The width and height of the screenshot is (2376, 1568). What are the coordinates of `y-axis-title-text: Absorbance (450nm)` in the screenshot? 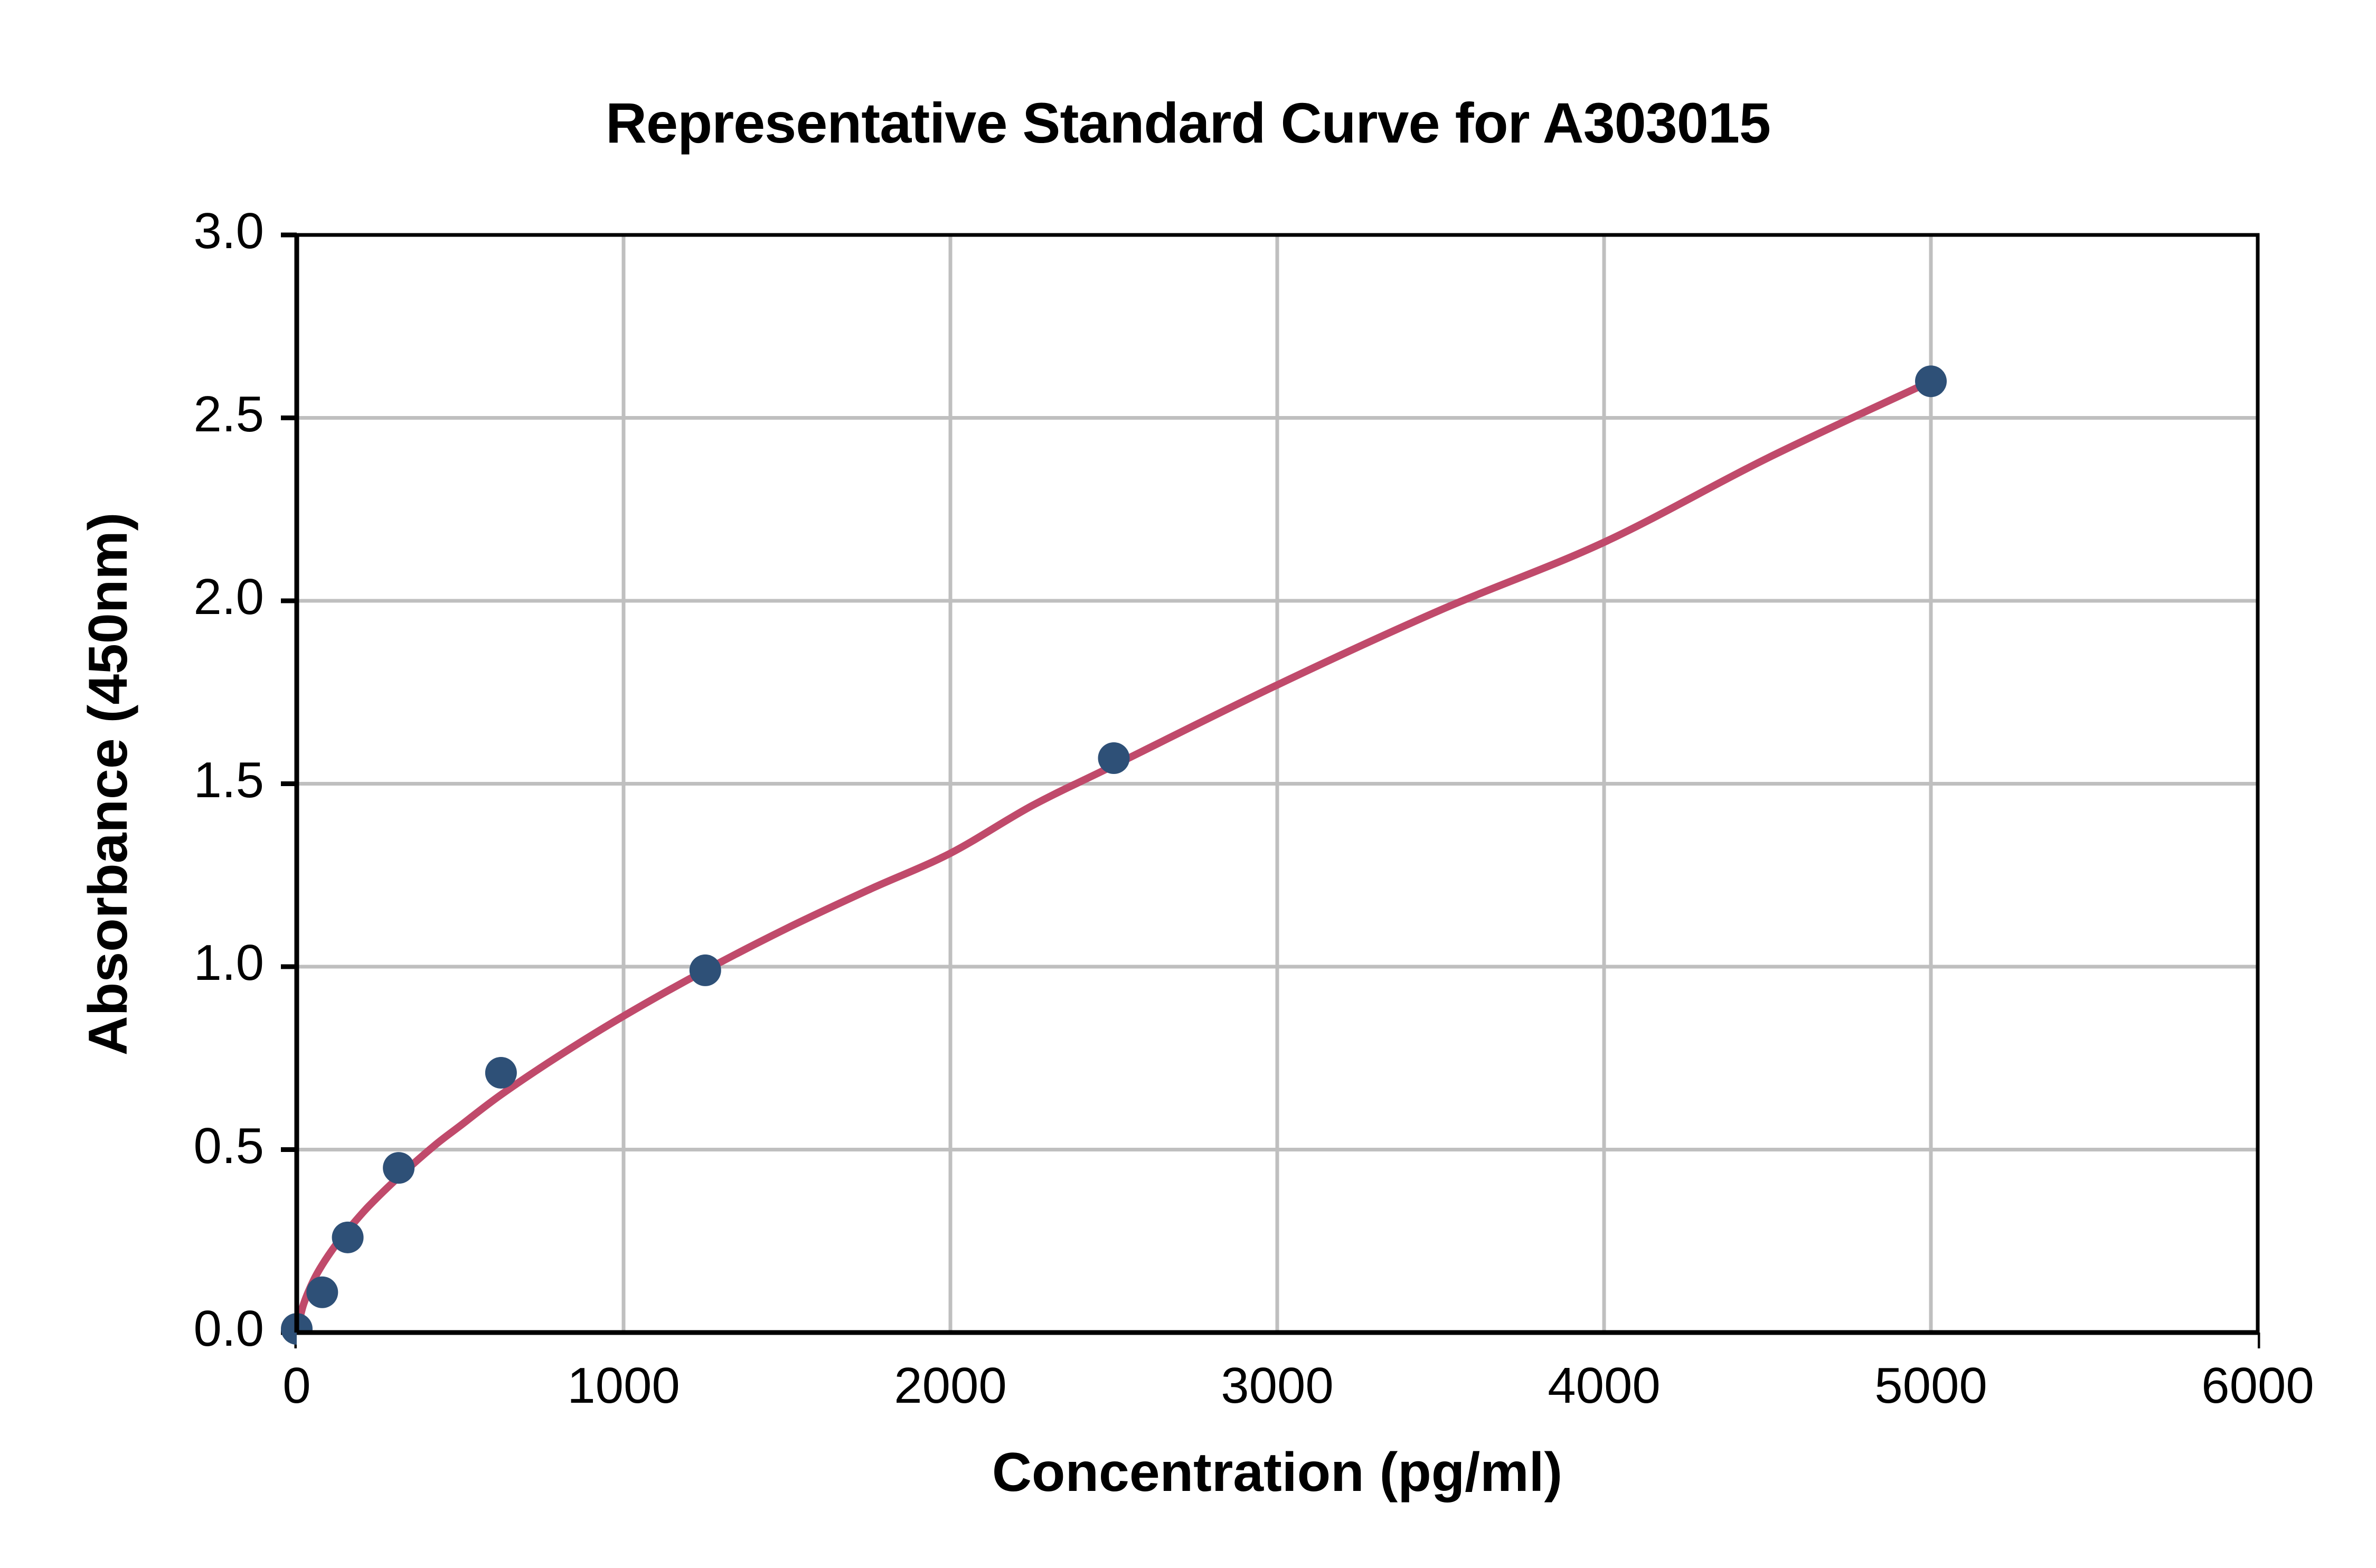 It's located at (109, 784).